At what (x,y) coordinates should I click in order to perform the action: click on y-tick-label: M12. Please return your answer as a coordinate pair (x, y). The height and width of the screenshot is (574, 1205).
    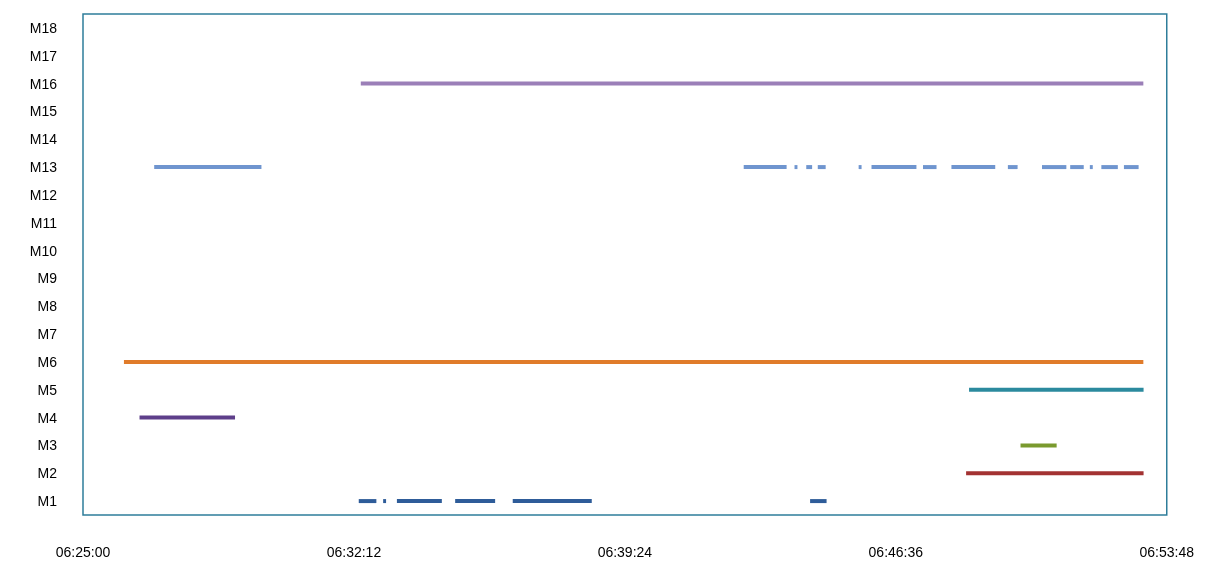
    Looking at the image, I should click on (43, 194).